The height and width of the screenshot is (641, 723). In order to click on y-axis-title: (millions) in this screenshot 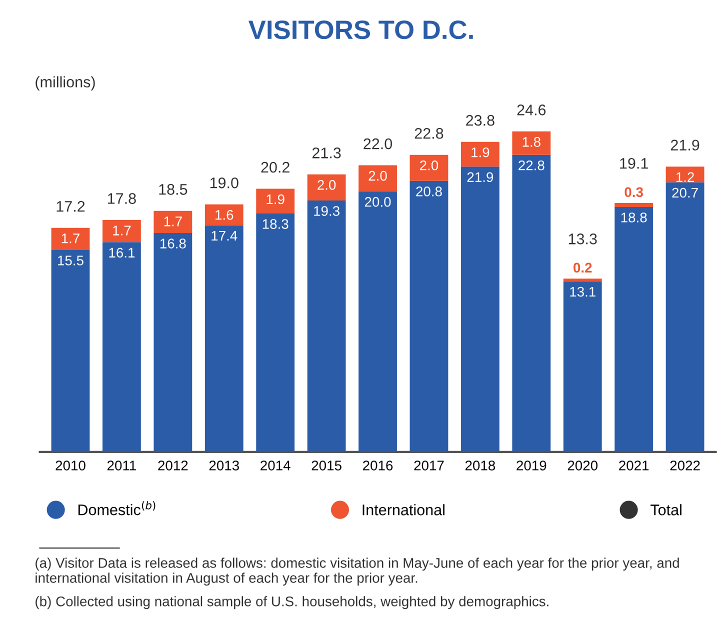, I will do `click(65, 83)`.